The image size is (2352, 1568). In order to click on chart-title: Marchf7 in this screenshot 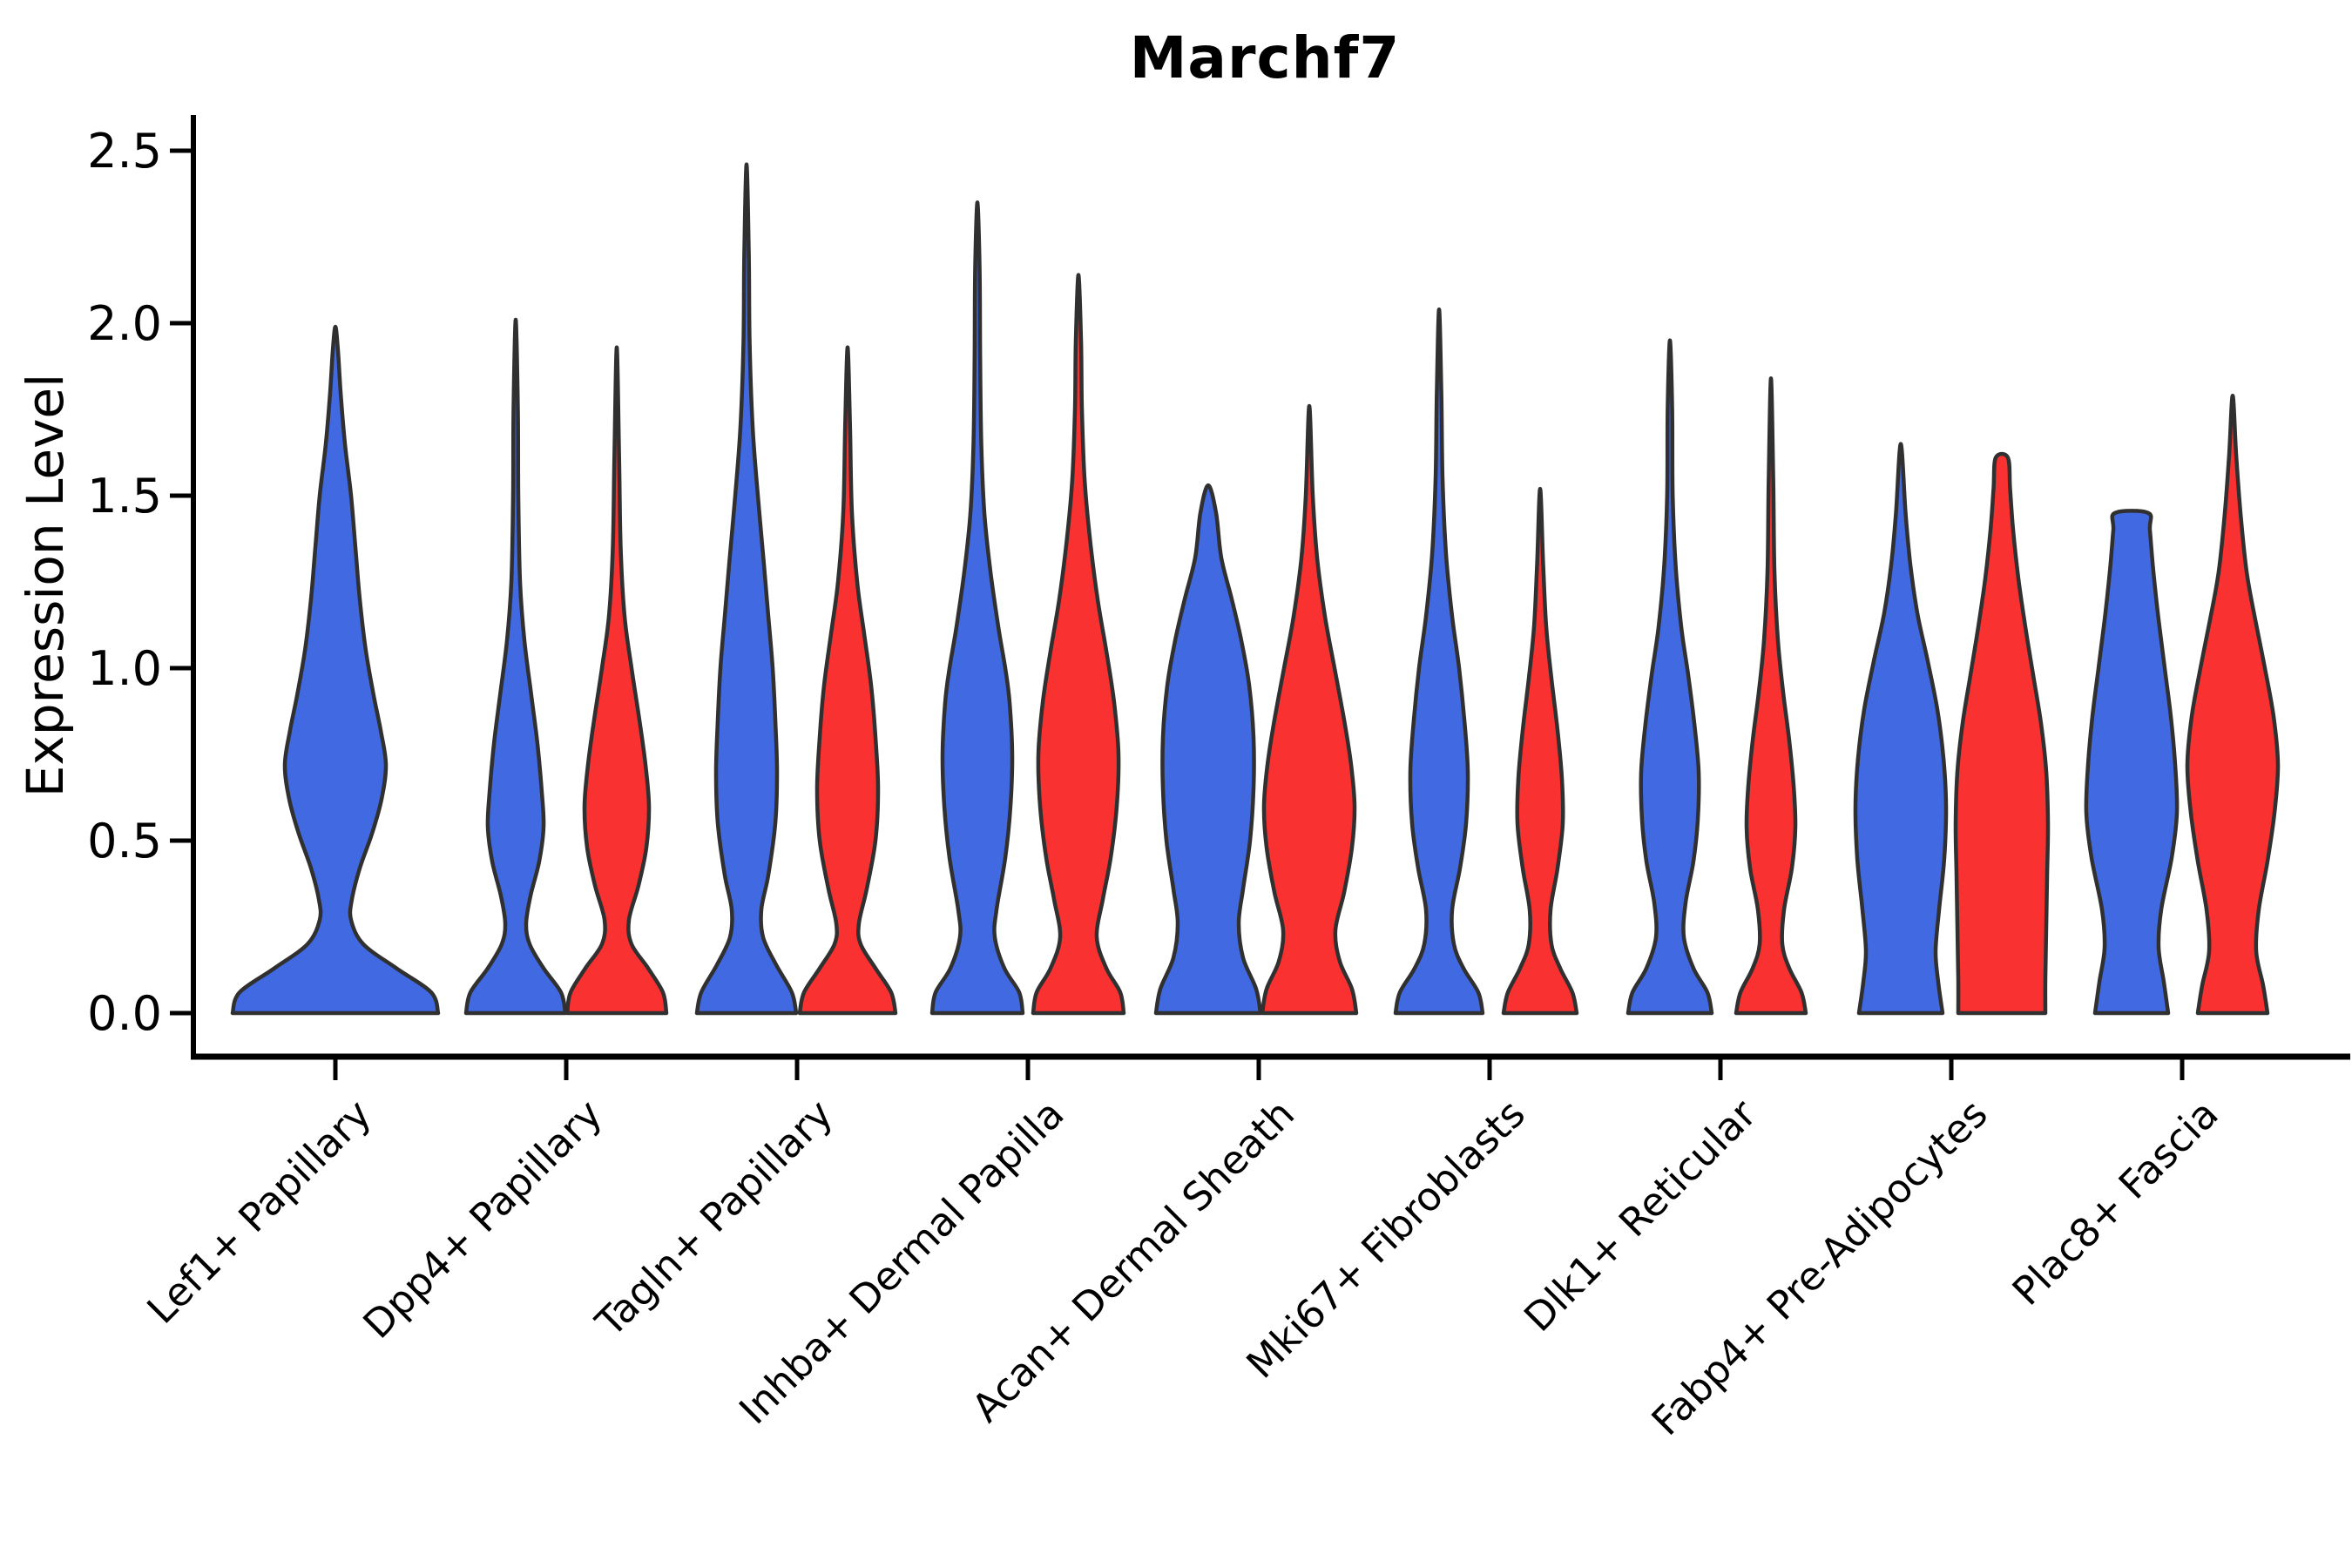, I will do `click(1265, 58)`.